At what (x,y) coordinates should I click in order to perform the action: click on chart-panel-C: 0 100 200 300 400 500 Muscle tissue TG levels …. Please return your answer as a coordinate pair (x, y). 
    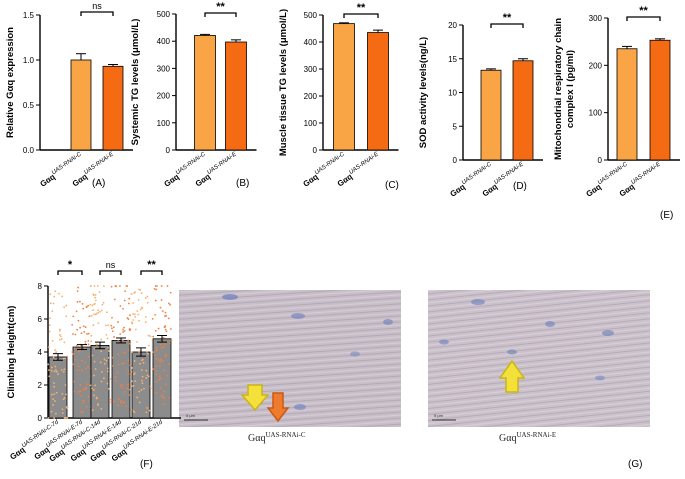
    Looking at the image, I should click on (338, 96).